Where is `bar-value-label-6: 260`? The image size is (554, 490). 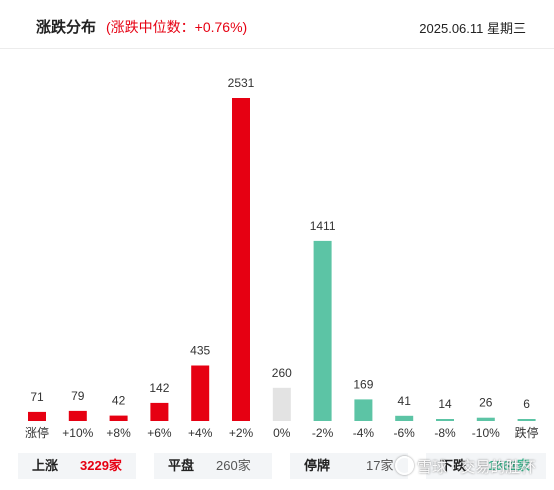 bar-value-label-6: 260 is located at coordinates (282, 373).